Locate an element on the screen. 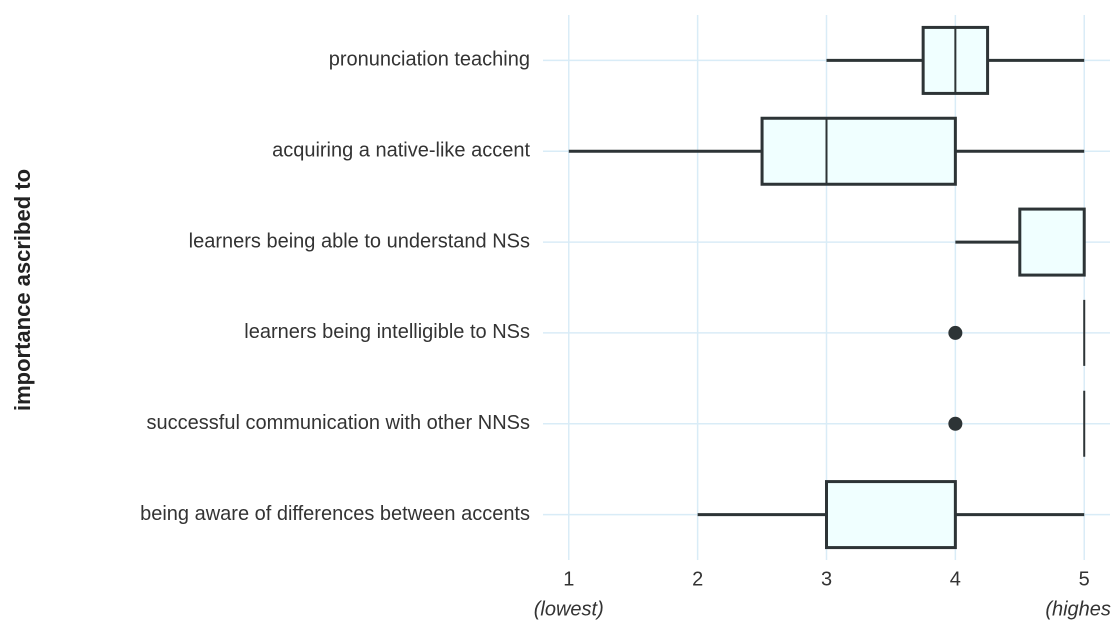 The width and height of the screenshot is (1111, 623). x-tick-label: 4 is located at coordinates (955, 579).